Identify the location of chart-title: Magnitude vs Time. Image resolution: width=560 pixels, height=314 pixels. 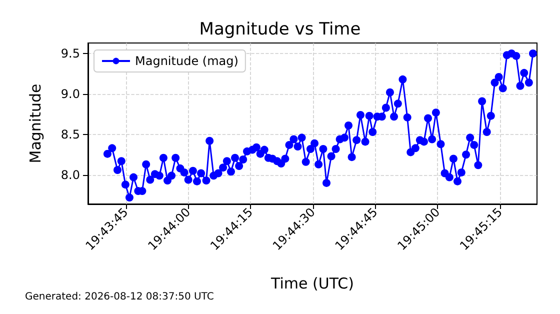
(280, 30).